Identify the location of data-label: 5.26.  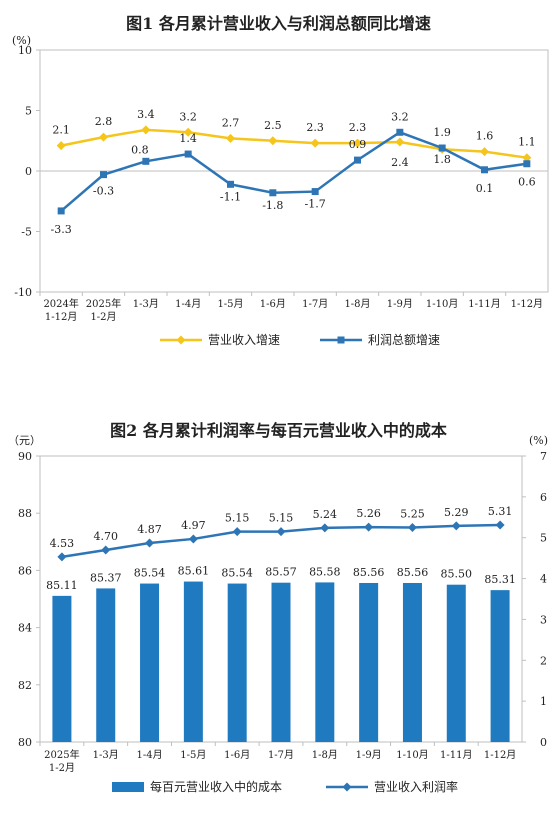
(368, 513).